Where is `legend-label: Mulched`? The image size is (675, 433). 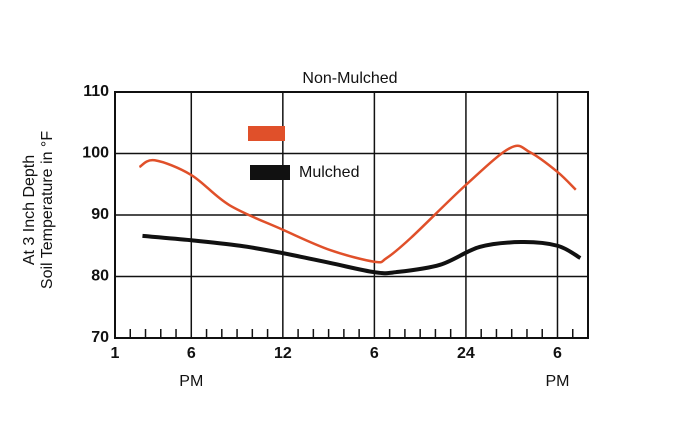 legend-label: Mulched is located at coordinates (329, 172).